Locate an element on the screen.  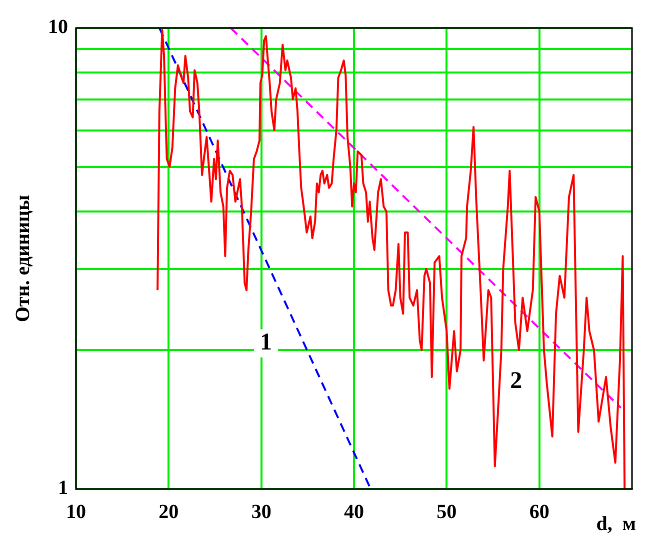
x-tick-label: 20 is located at coordinates (168, 512).